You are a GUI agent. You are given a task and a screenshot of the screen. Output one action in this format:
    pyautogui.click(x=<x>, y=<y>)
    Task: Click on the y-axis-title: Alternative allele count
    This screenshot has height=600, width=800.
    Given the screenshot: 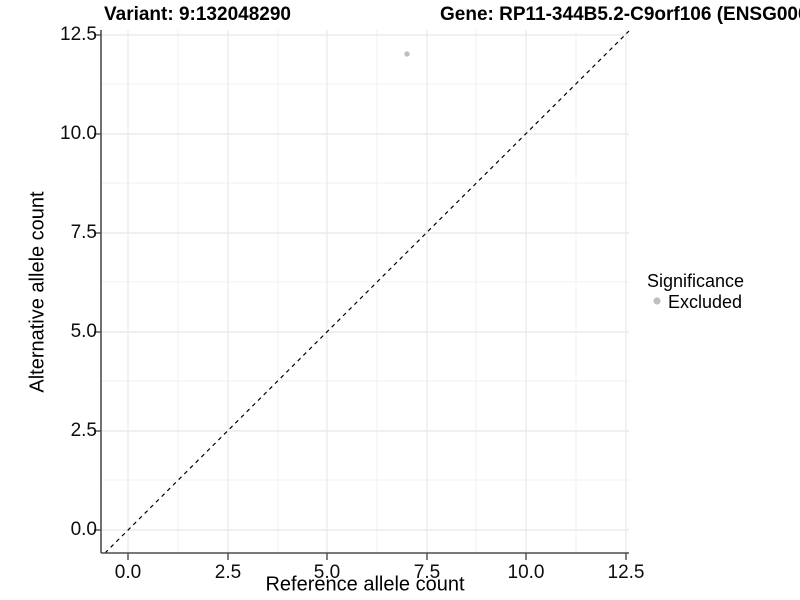 What is the action you would take?
    pyautogui.click(x=37, y=292)
    